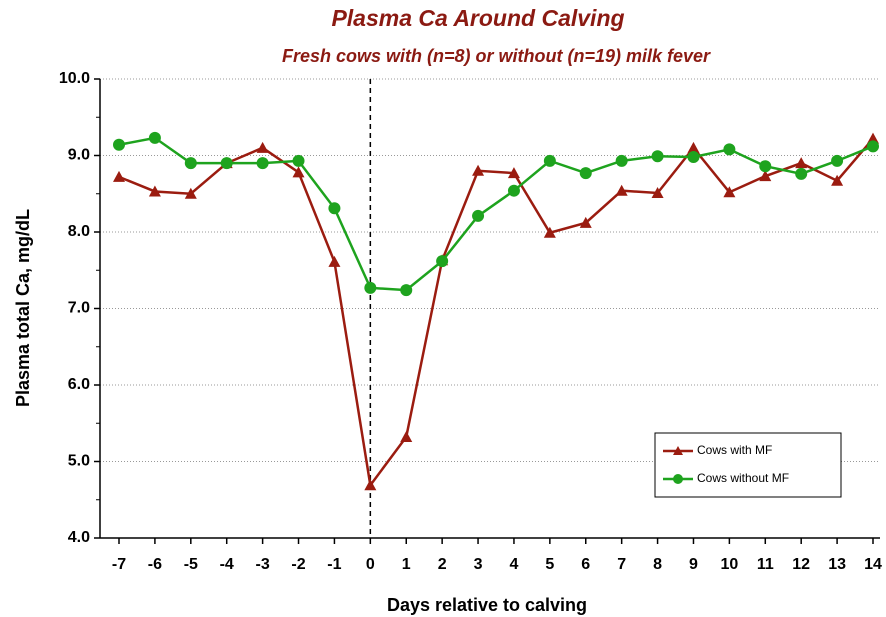 This screenshot has width=886, height=617. Describe the element at coordinates (513, 564) in the screenshot. I see `x-tick-label: 4` at that location.